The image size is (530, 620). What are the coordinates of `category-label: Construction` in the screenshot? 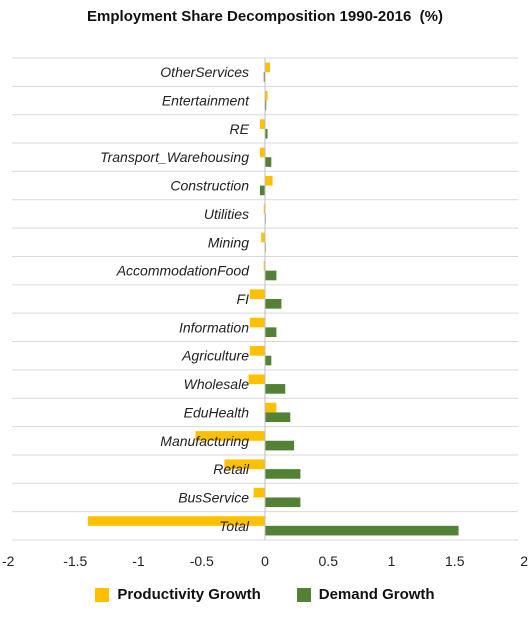 It's located at (209, 186).